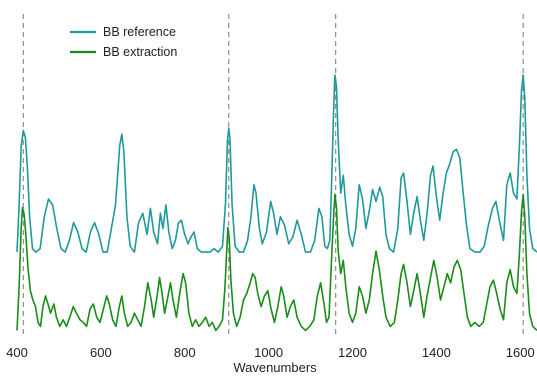 The width and height of the screenshot is (537, 376). I want to click on x-tick-label: 400, so click(17, 352).